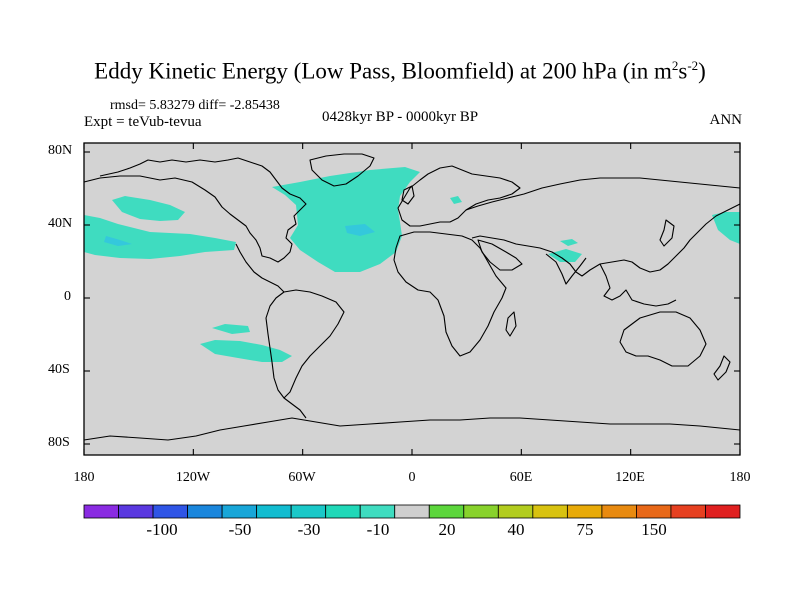 Image resolution: width=800 pixels, height=600 pixels. I want to click on period-subtitle: 0428kyr BP - 0000kyr BP, so click(400, 117).